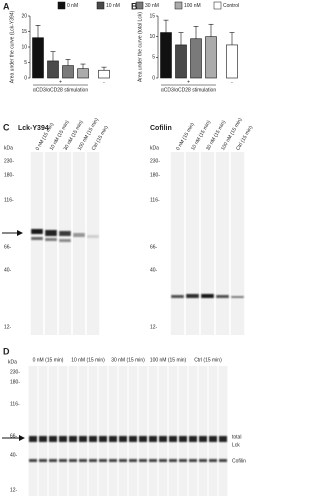 The image size is (320, 500). What do you see at coordinates (24, 32) in the screenshot?
I see `y-tick-label: 15` at bounding box center [24, 32].